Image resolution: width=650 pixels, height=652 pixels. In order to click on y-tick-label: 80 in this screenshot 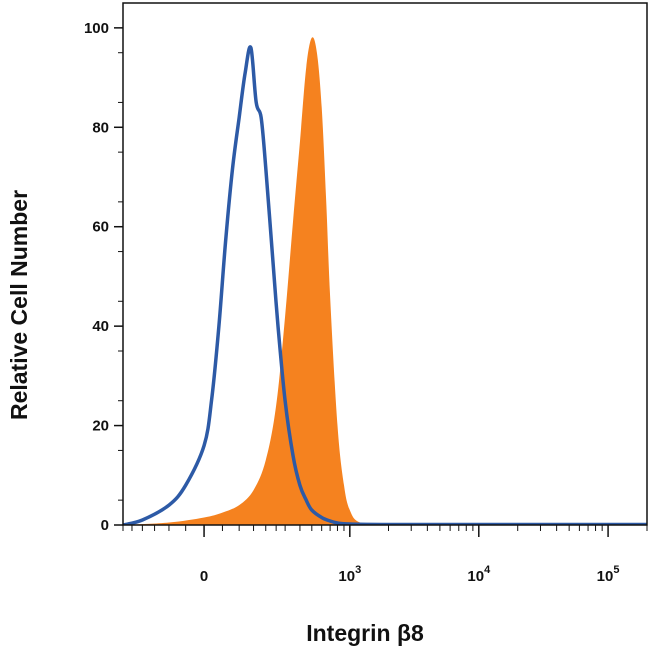, I will do `click(100, 127)`.